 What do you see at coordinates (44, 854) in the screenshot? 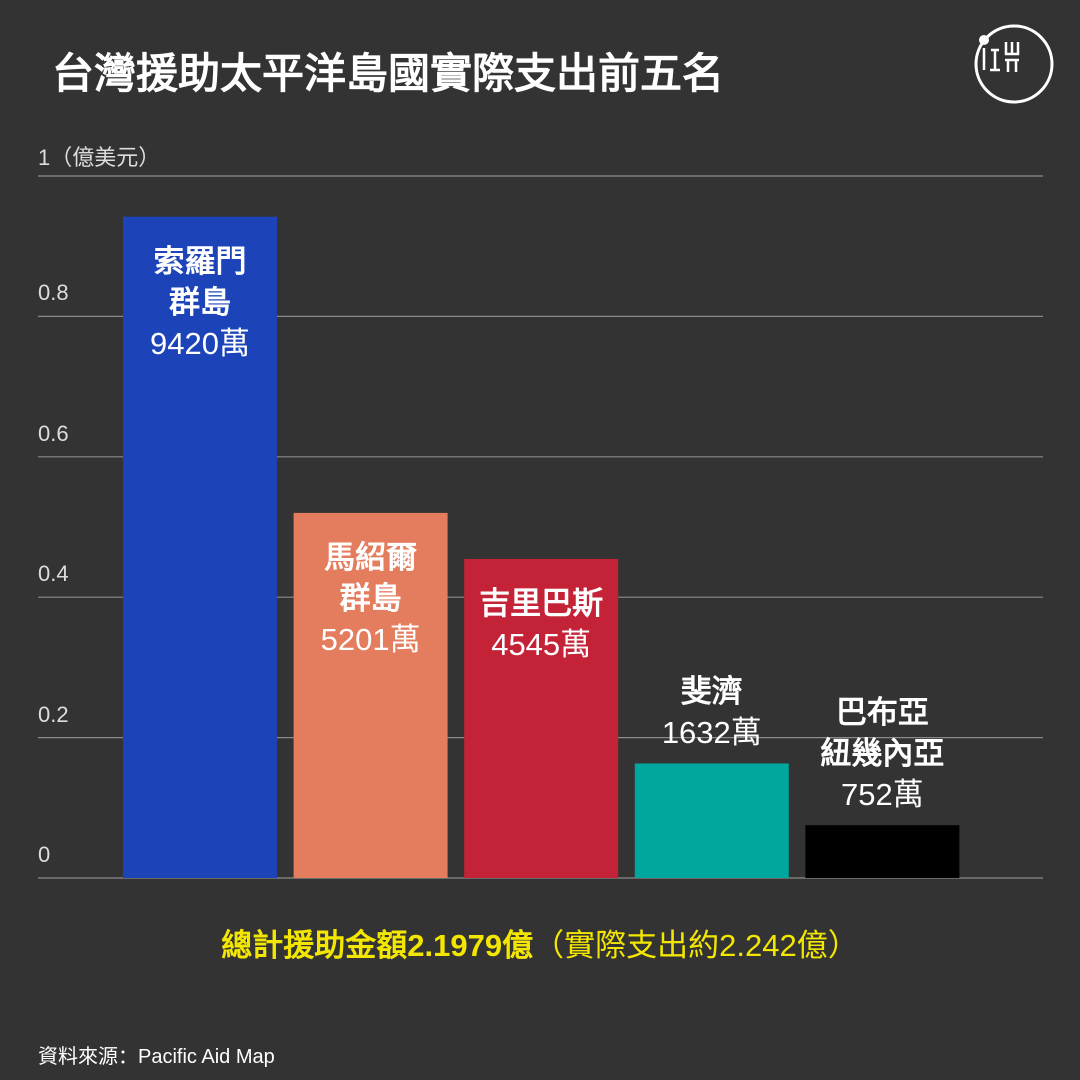
I see `y-tick-label: 0` at bounding box center [44, 854].